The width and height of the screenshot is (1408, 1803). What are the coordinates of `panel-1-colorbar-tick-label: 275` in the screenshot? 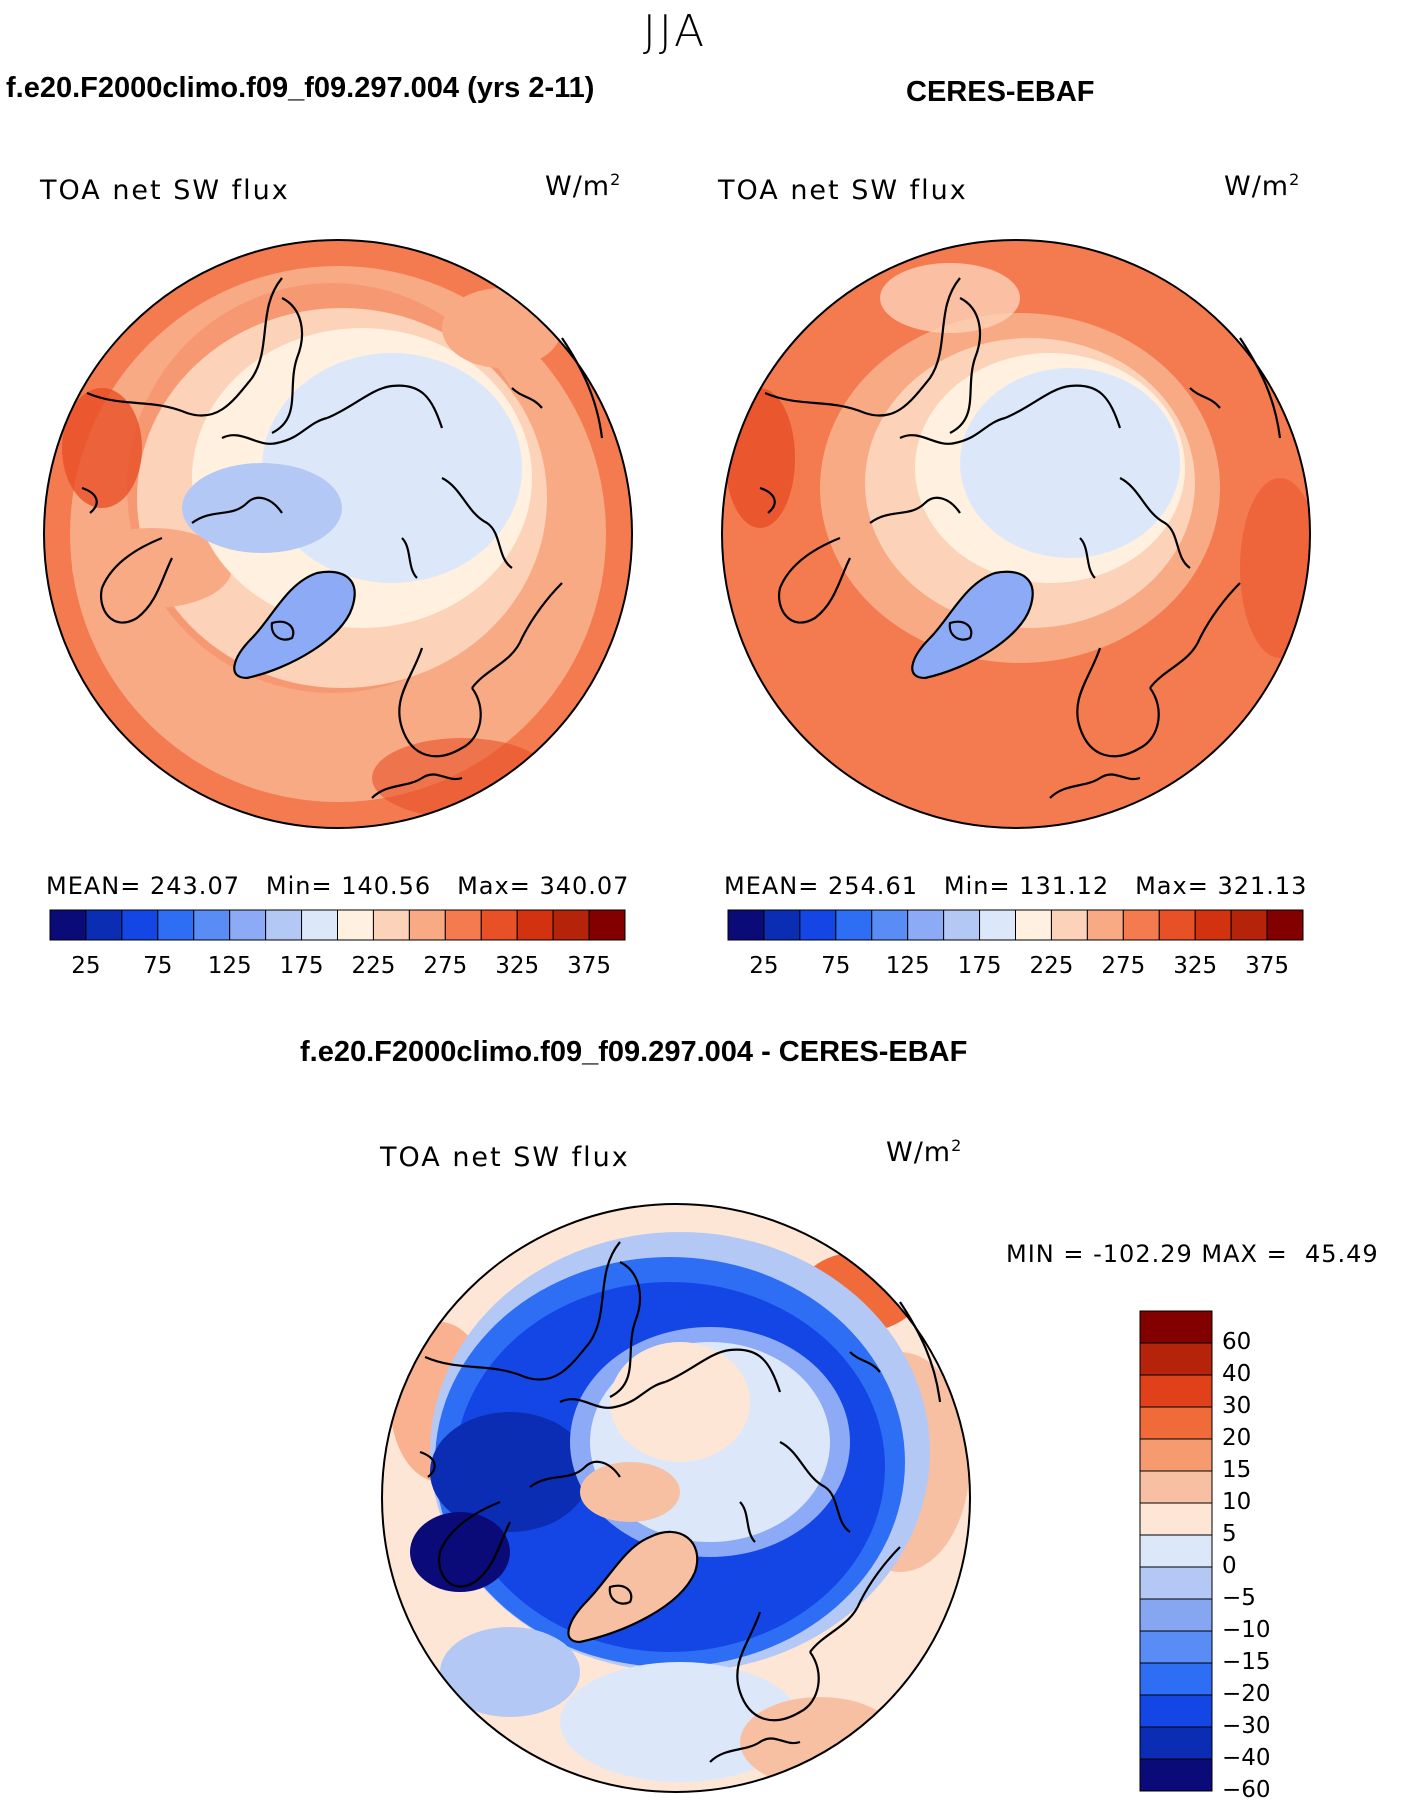 It's located at (445, 966).